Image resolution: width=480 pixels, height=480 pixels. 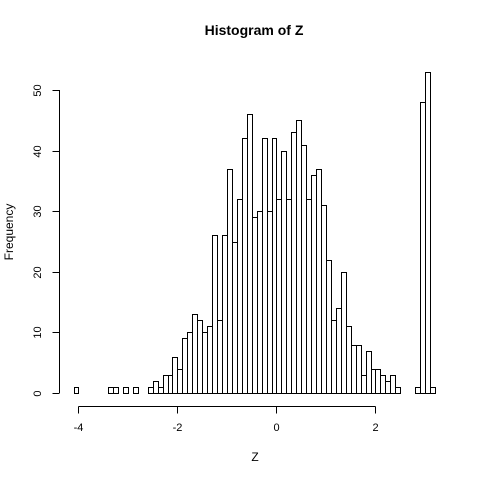 What do you see at coordinates (178, 428) in the screenshot?
I see `x-tick-label: -2` at bounding box center [178, 428].